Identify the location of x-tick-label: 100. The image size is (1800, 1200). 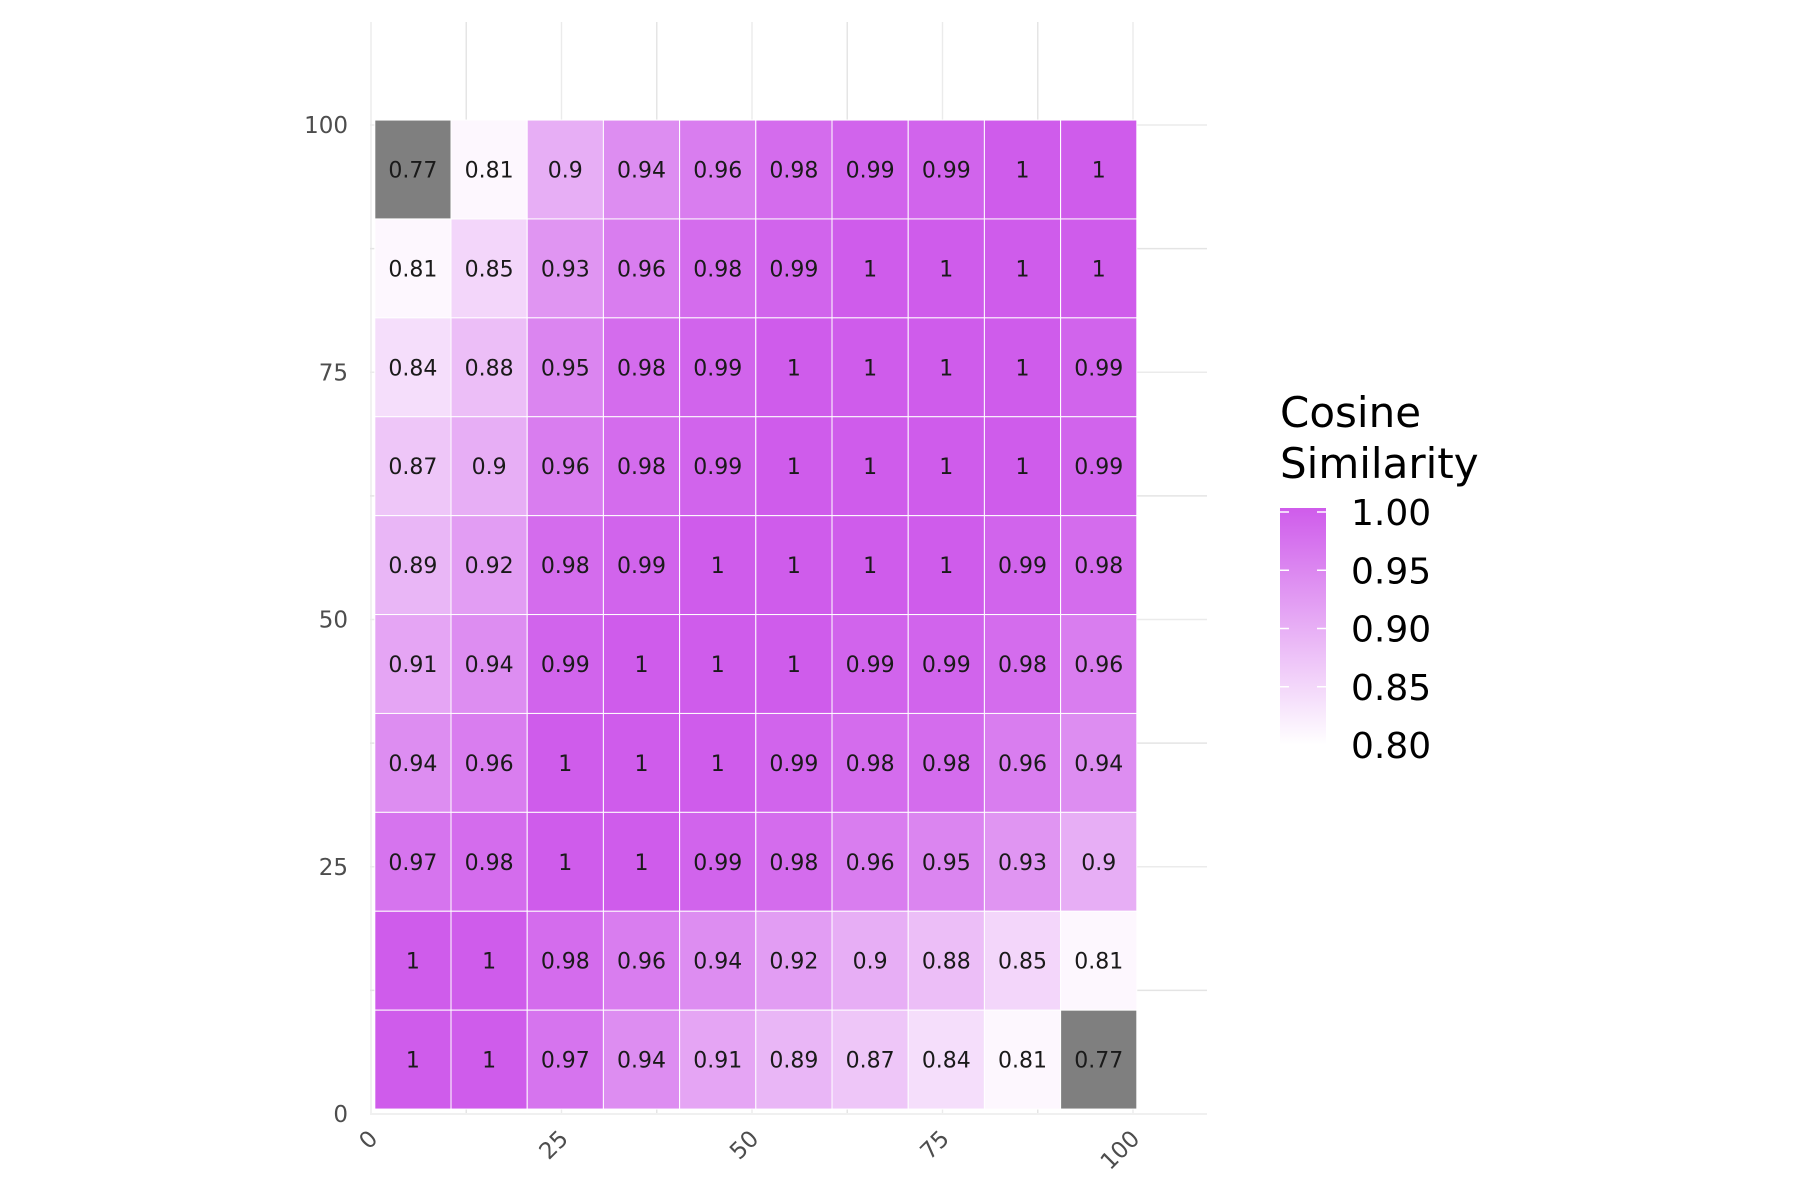
(1120, 1150).